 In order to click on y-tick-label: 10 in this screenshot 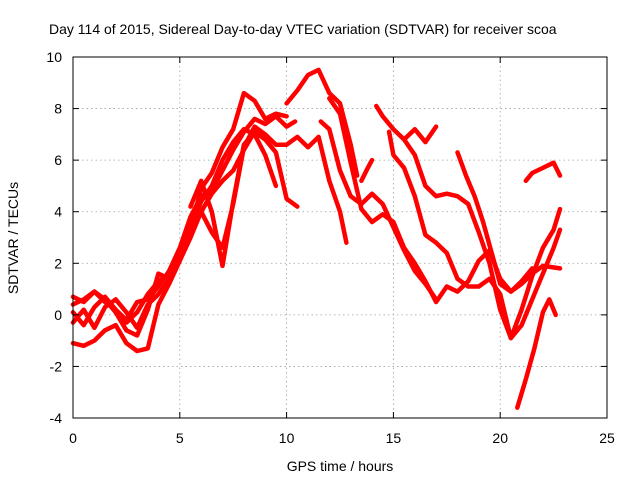, I will do `click(54, 57)`.